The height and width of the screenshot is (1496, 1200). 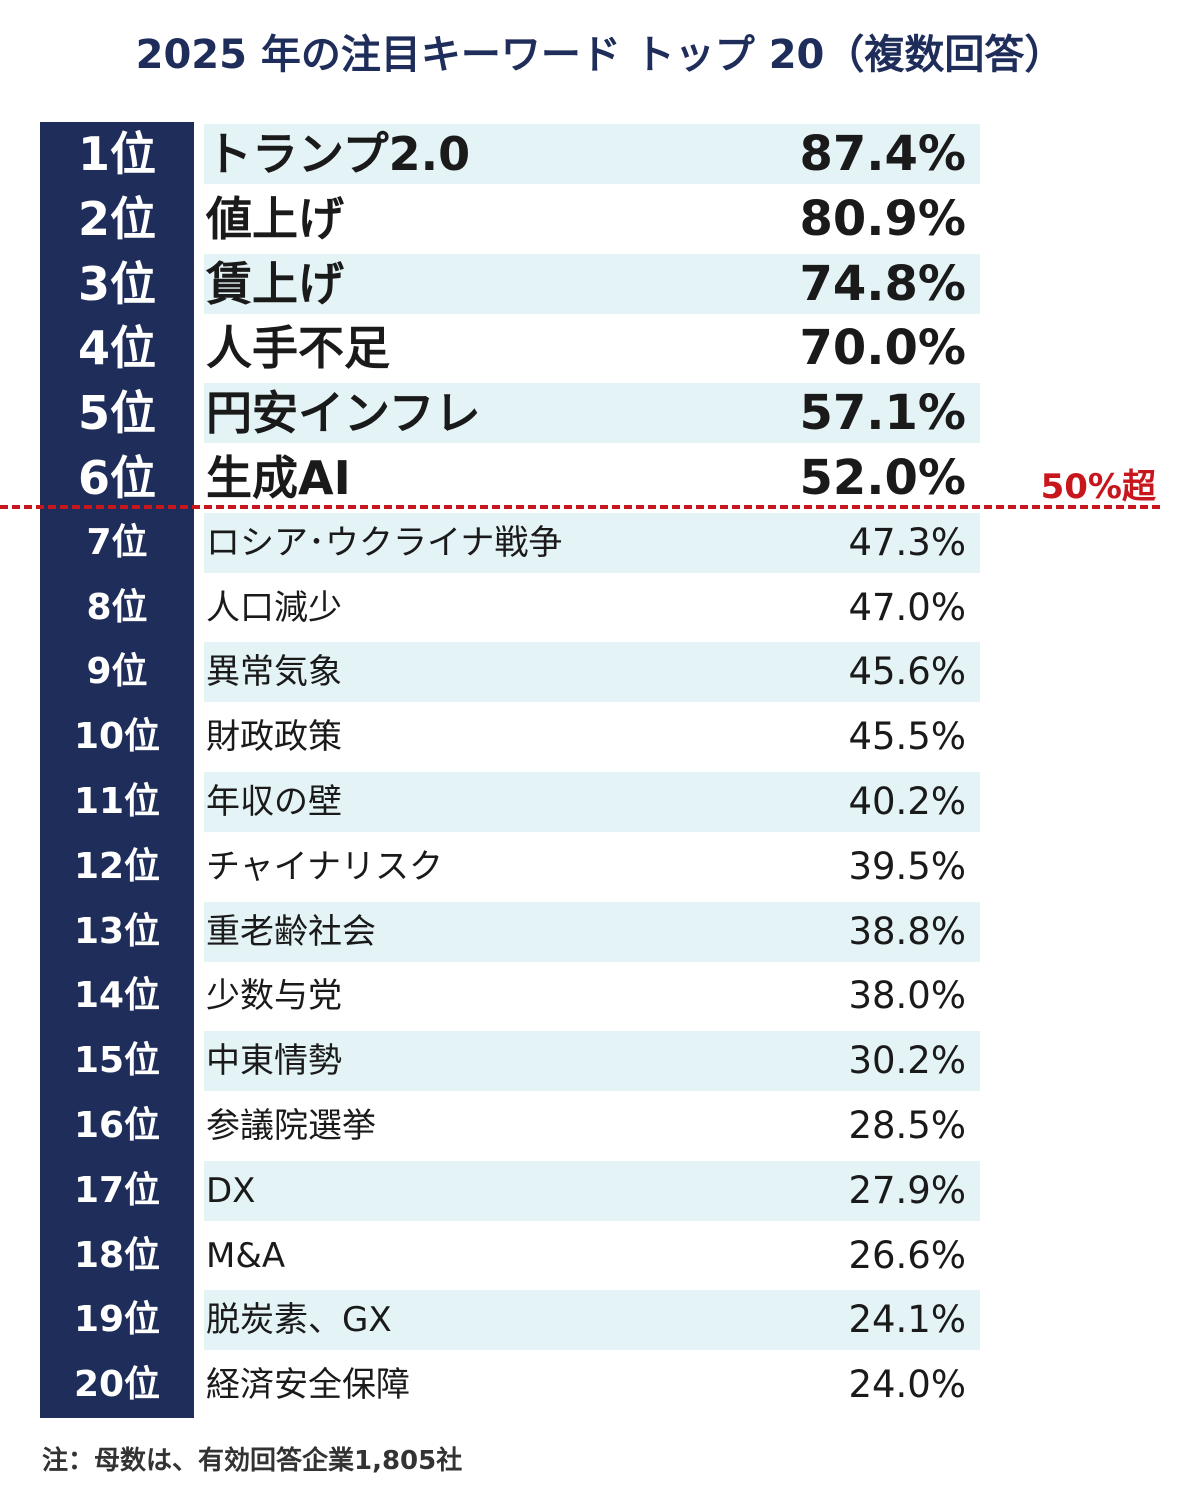 What do you see at coordinates (510, 608) in the screenshot?
I see `table-row: 8位 人口減少 47.0%` at bounding box center [510, 608].